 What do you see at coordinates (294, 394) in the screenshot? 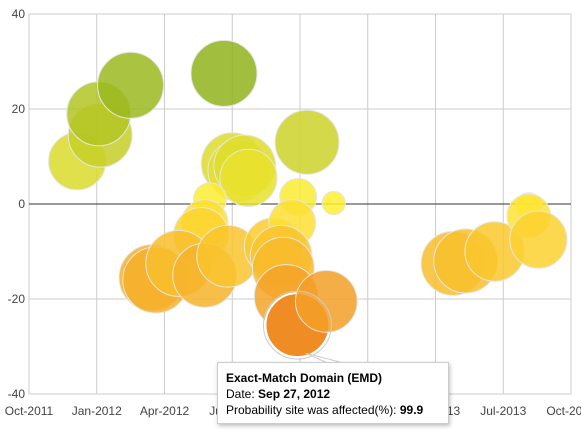
I see `tooltip-date-value: Sep 27, 2012` at bounding box center [294, 394].